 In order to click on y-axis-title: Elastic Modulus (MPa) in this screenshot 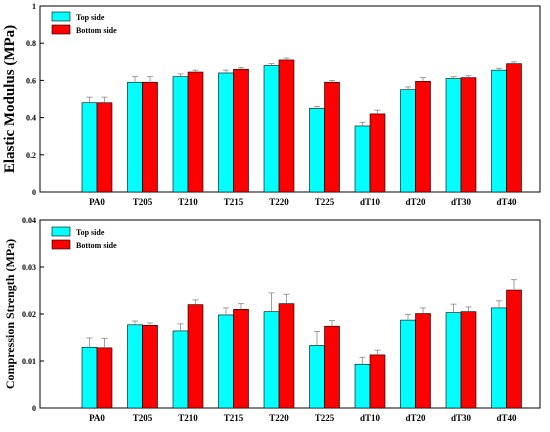, I will do `click(10, 99)`.